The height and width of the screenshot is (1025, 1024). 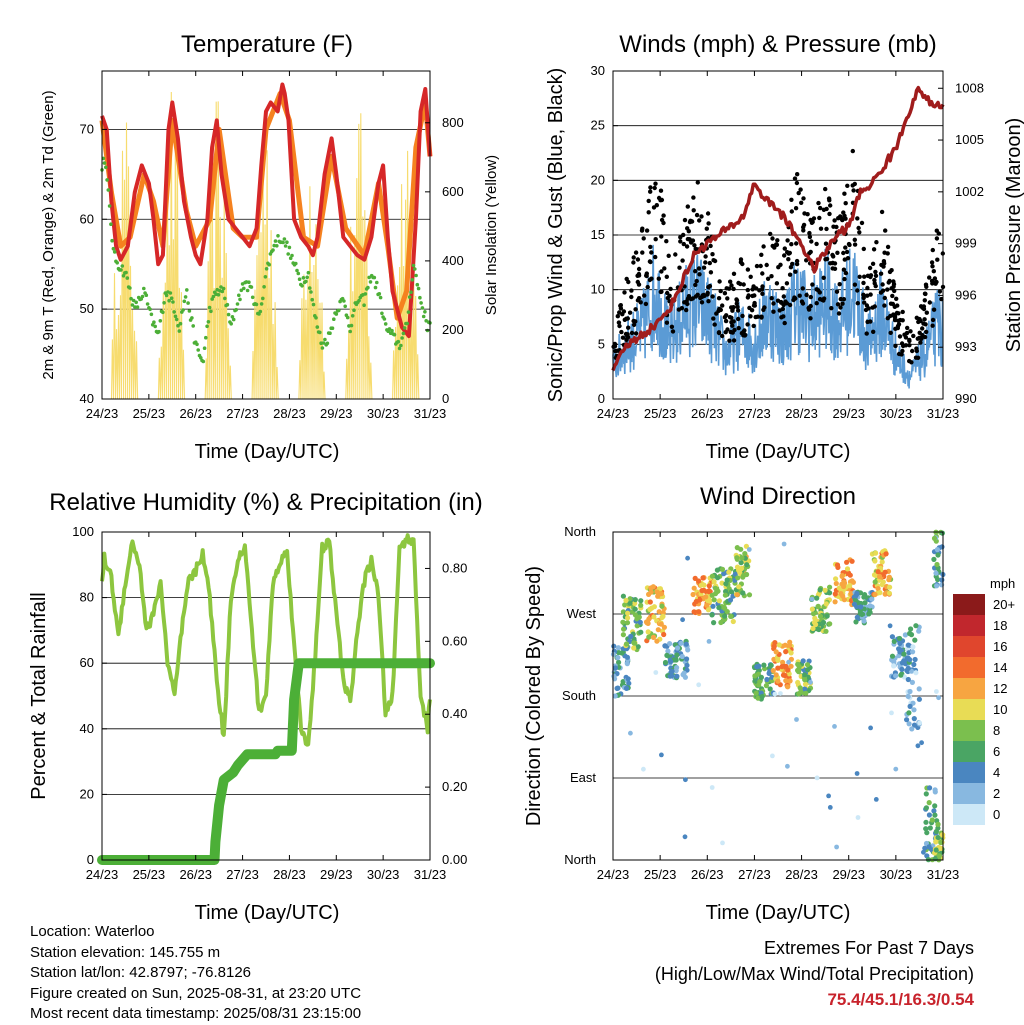 I want to click on speed-legend-swatch, so click(x=969, y=604).